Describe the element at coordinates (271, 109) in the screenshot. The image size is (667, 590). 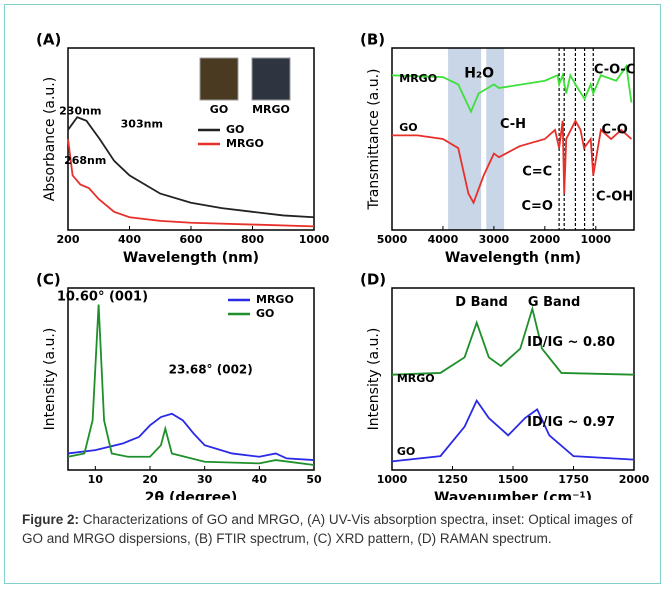
I see `inset-label: MRGO` at that location.